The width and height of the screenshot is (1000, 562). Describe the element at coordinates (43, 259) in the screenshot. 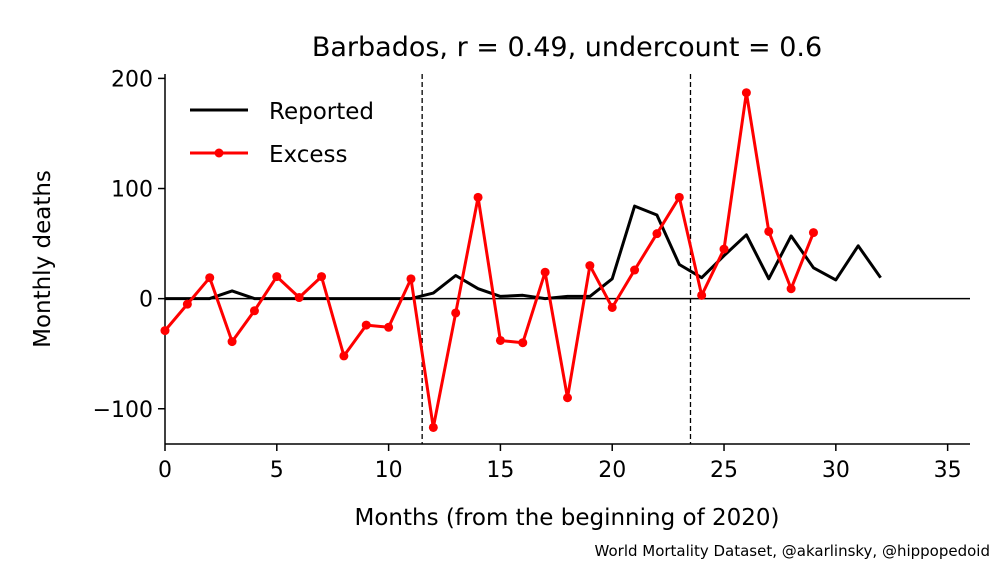

I see `y-axis-label: Monthly deaths` at that location.